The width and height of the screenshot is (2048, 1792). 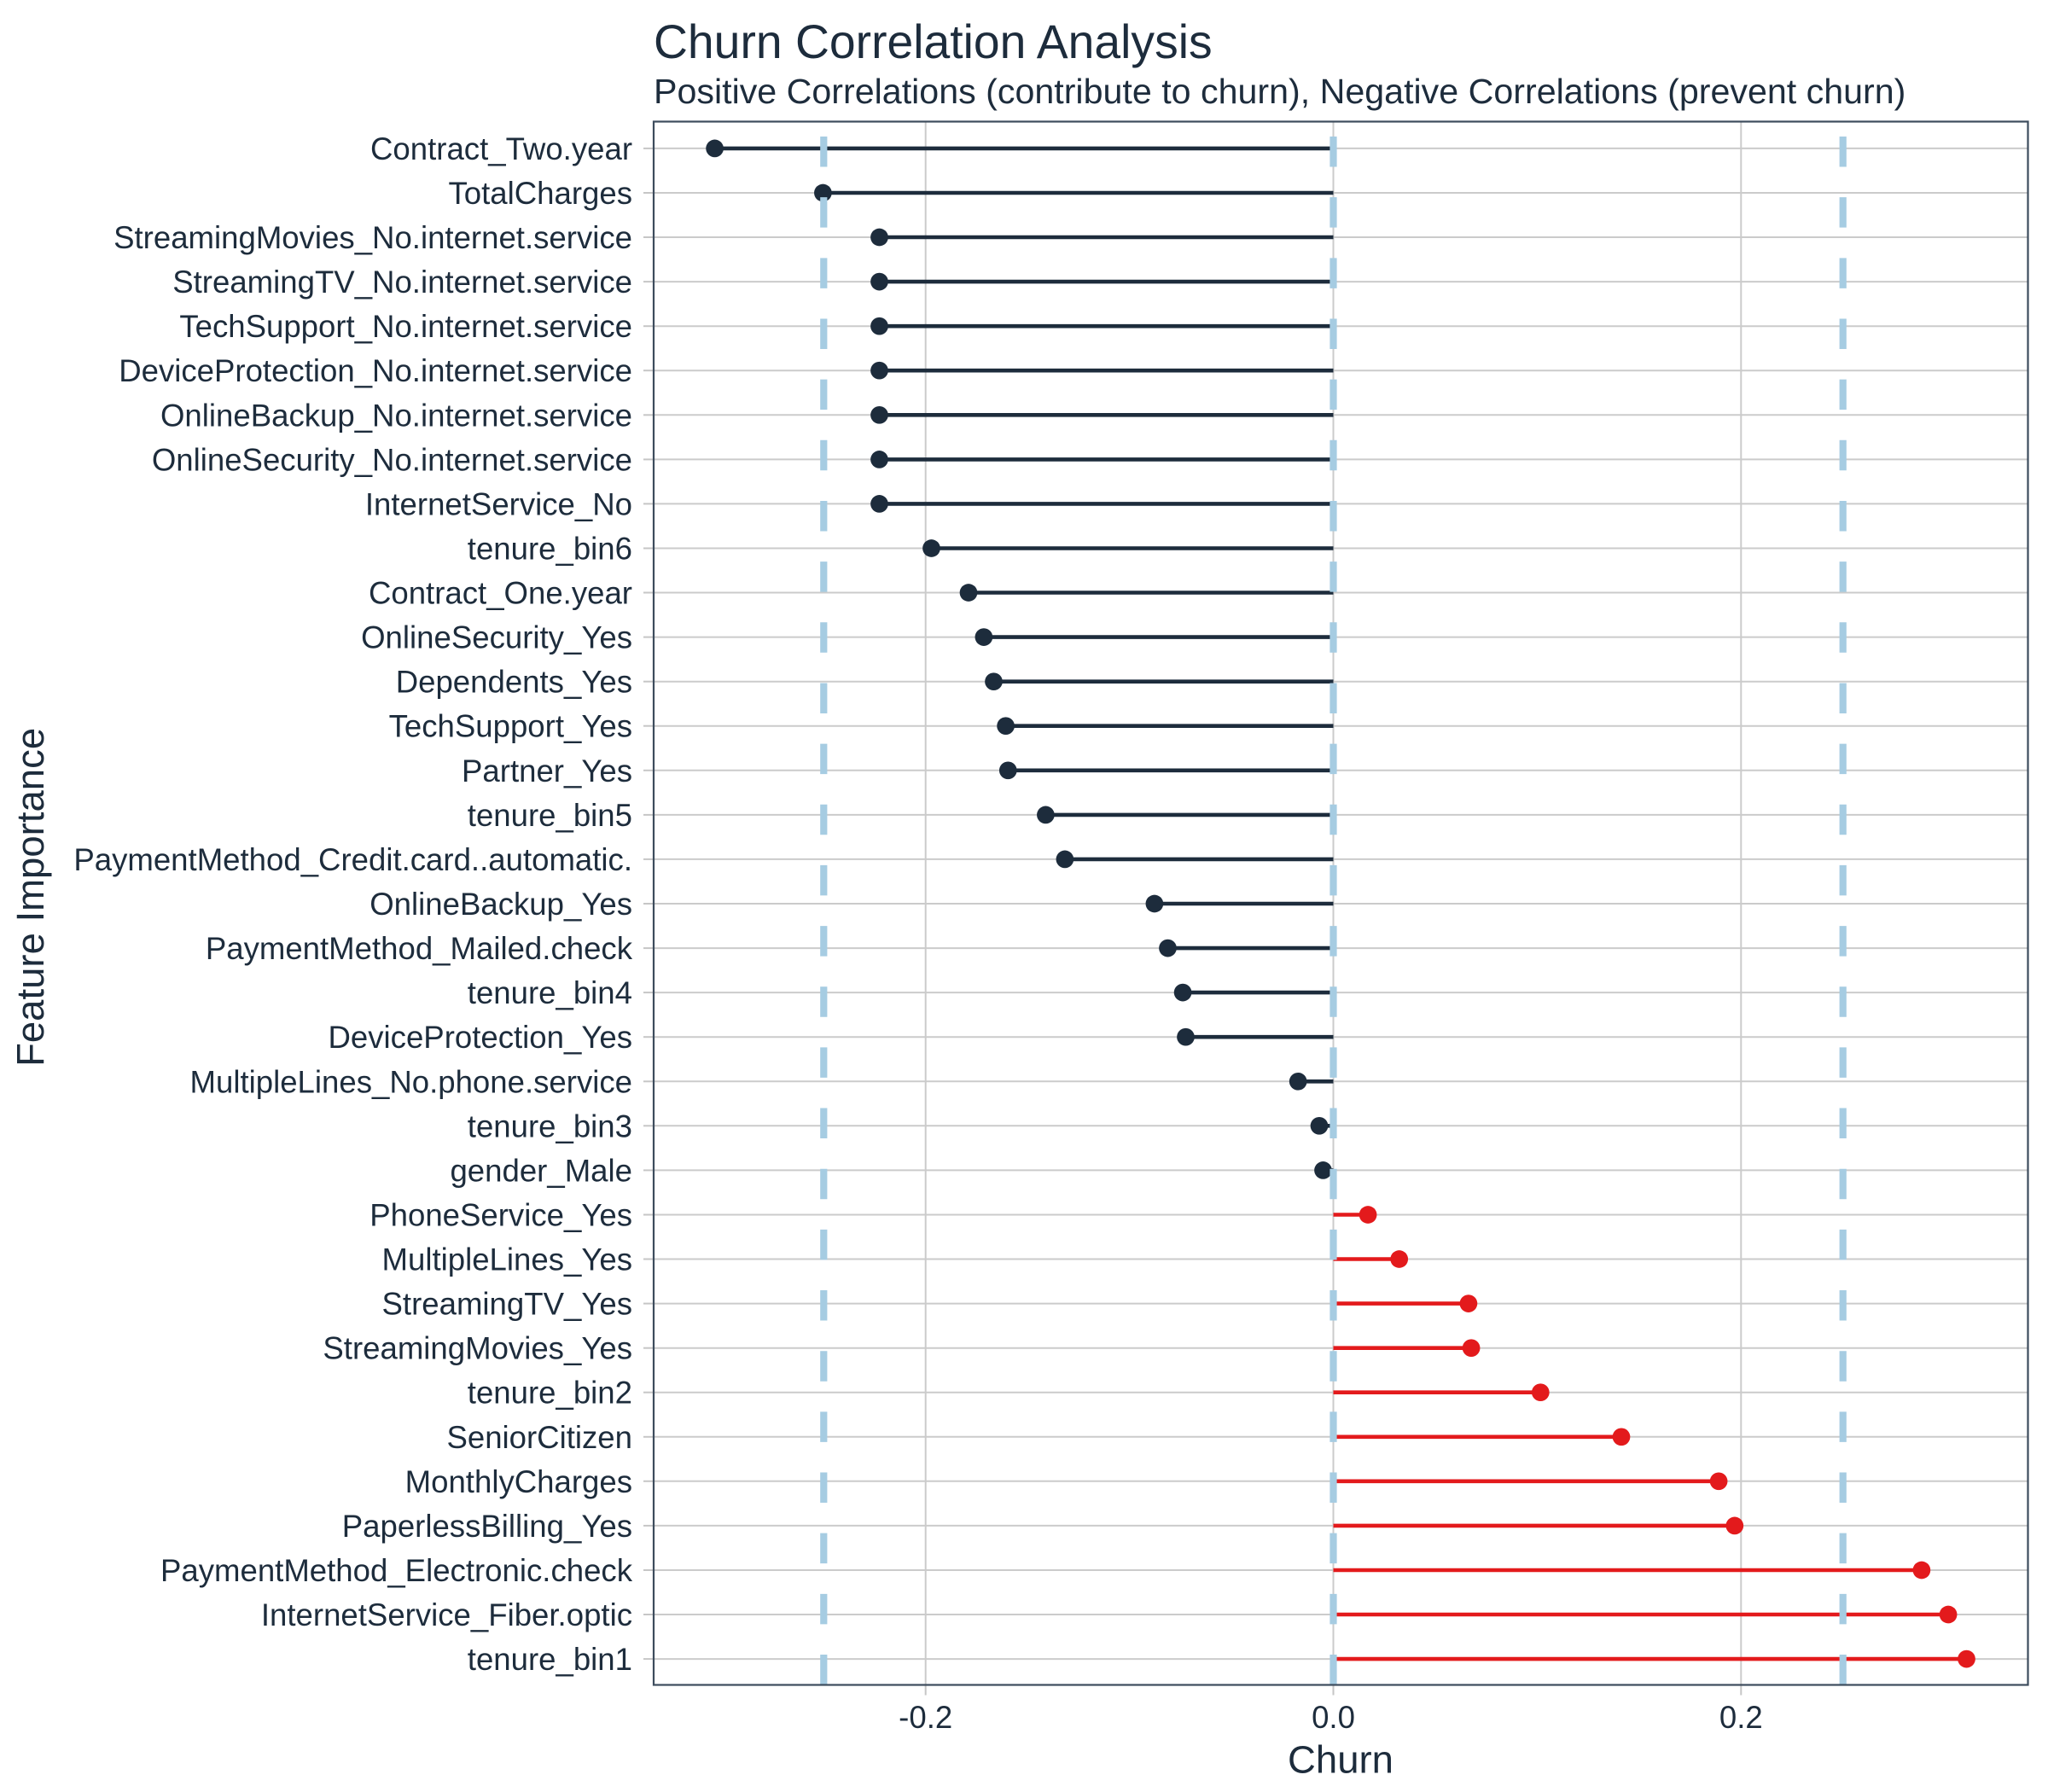 What do you see at coordinates (1340, 1760) in the screenshot?
I see `svg-text: Churn` at bounding box center [1340, 1760].